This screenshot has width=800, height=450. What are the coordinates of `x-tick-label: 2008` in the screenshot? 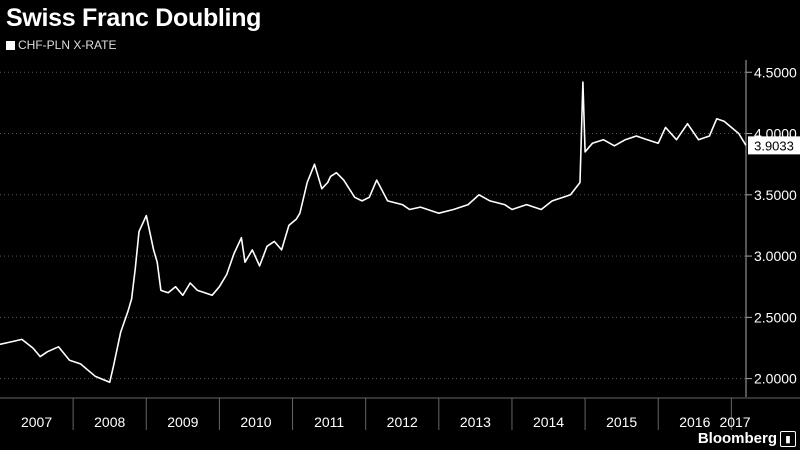 It's located at (109, 422).